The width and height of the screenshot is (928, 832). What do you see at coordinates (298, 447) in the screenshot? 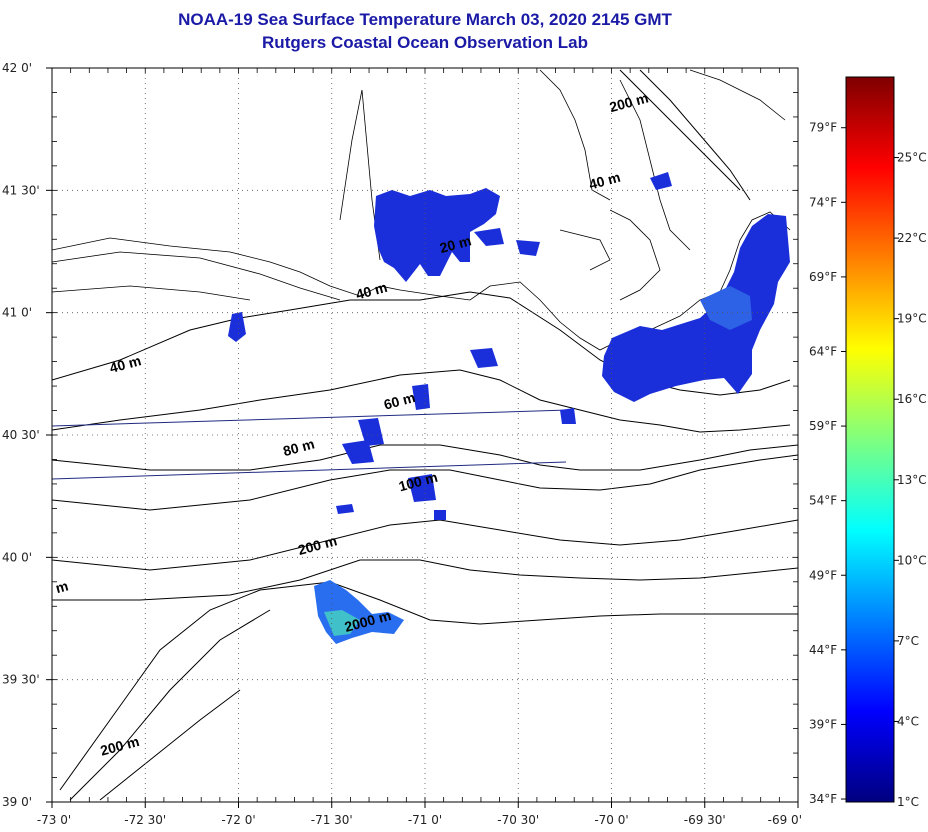
I see `depth-label: 80 m` at bounding box center [298, 447].